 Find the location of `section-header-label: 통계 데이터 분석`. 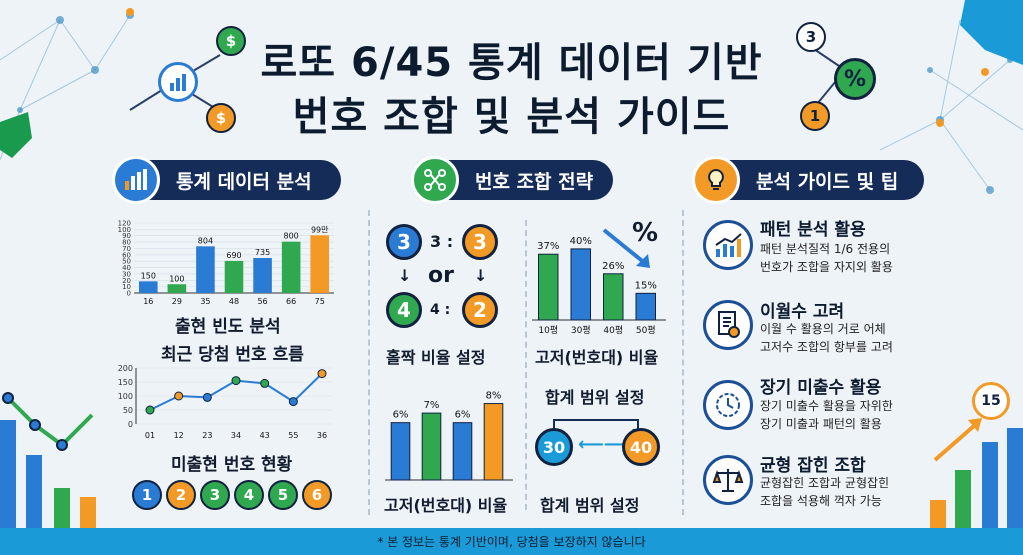

section-header-label: 통계 데이터 분석 is located at coordinates (244, 181).